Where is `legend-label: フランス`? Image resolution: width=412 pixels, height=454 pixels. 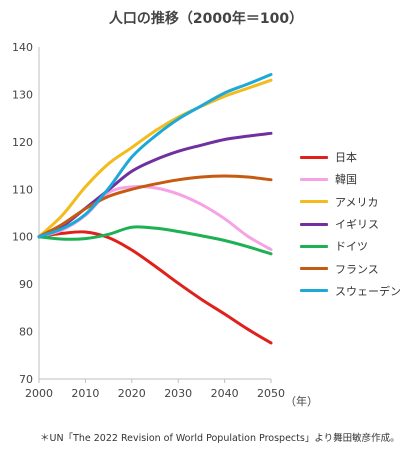
legend-label: フランス is located at coordinates (357, 269).